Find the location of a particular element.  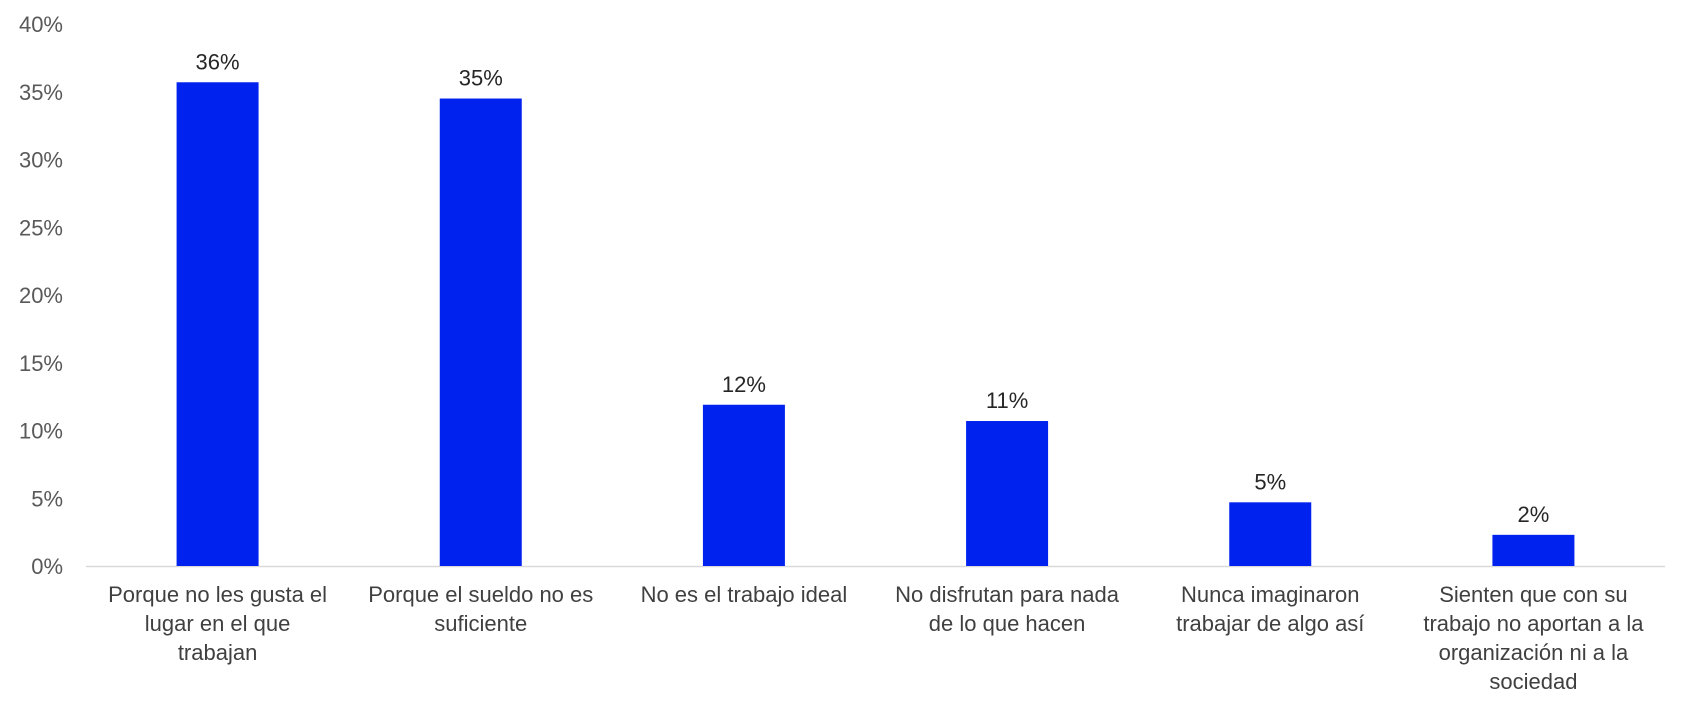

category-label-line: Sienten que con su is located at coordinates (1533, 594).